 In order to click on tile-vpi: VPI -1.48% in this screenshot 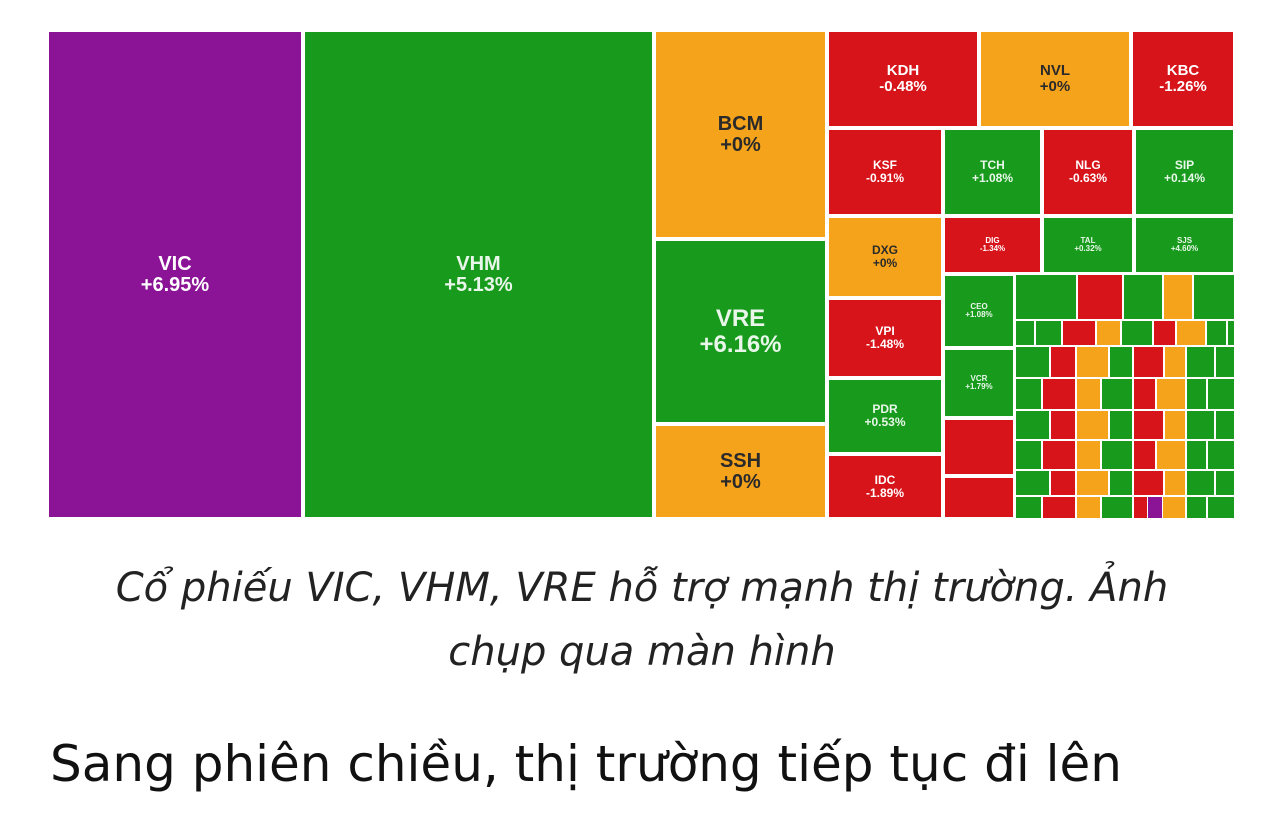, I will do `click(885, 338)`.